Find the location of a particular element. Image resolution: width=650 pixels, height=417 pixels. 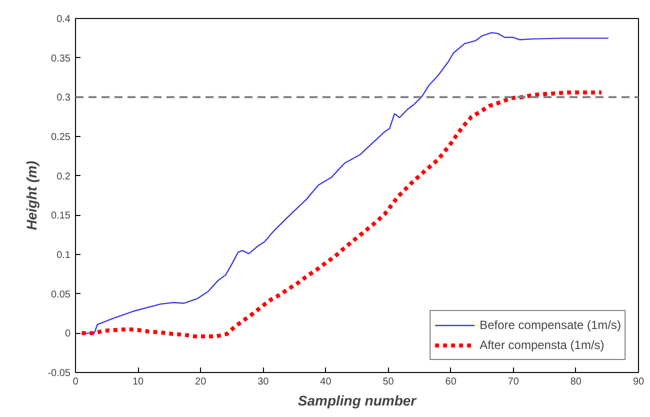

x-tick-label: 60 is located at coordinates (451, 382).